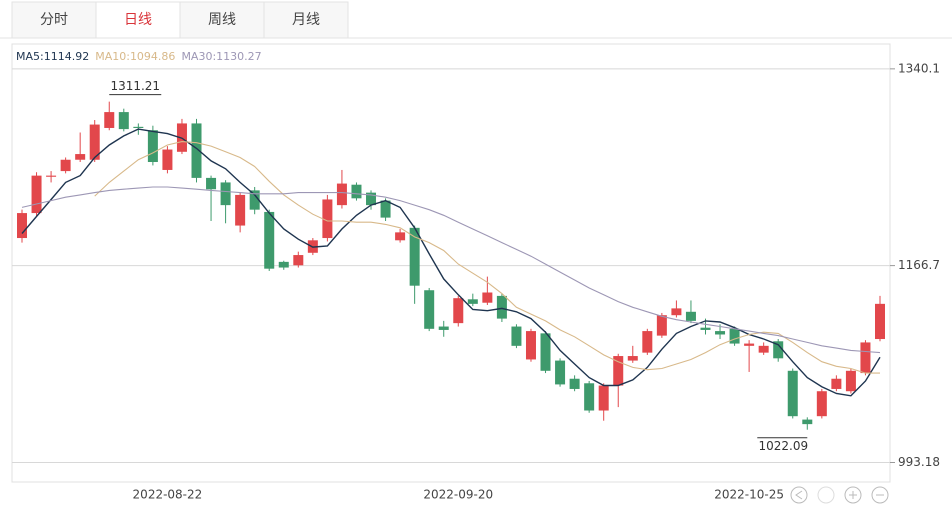 This screenshot has height=521, width=952. I want to click on legend-entry: MA10:1094.86, so click(135, 56).